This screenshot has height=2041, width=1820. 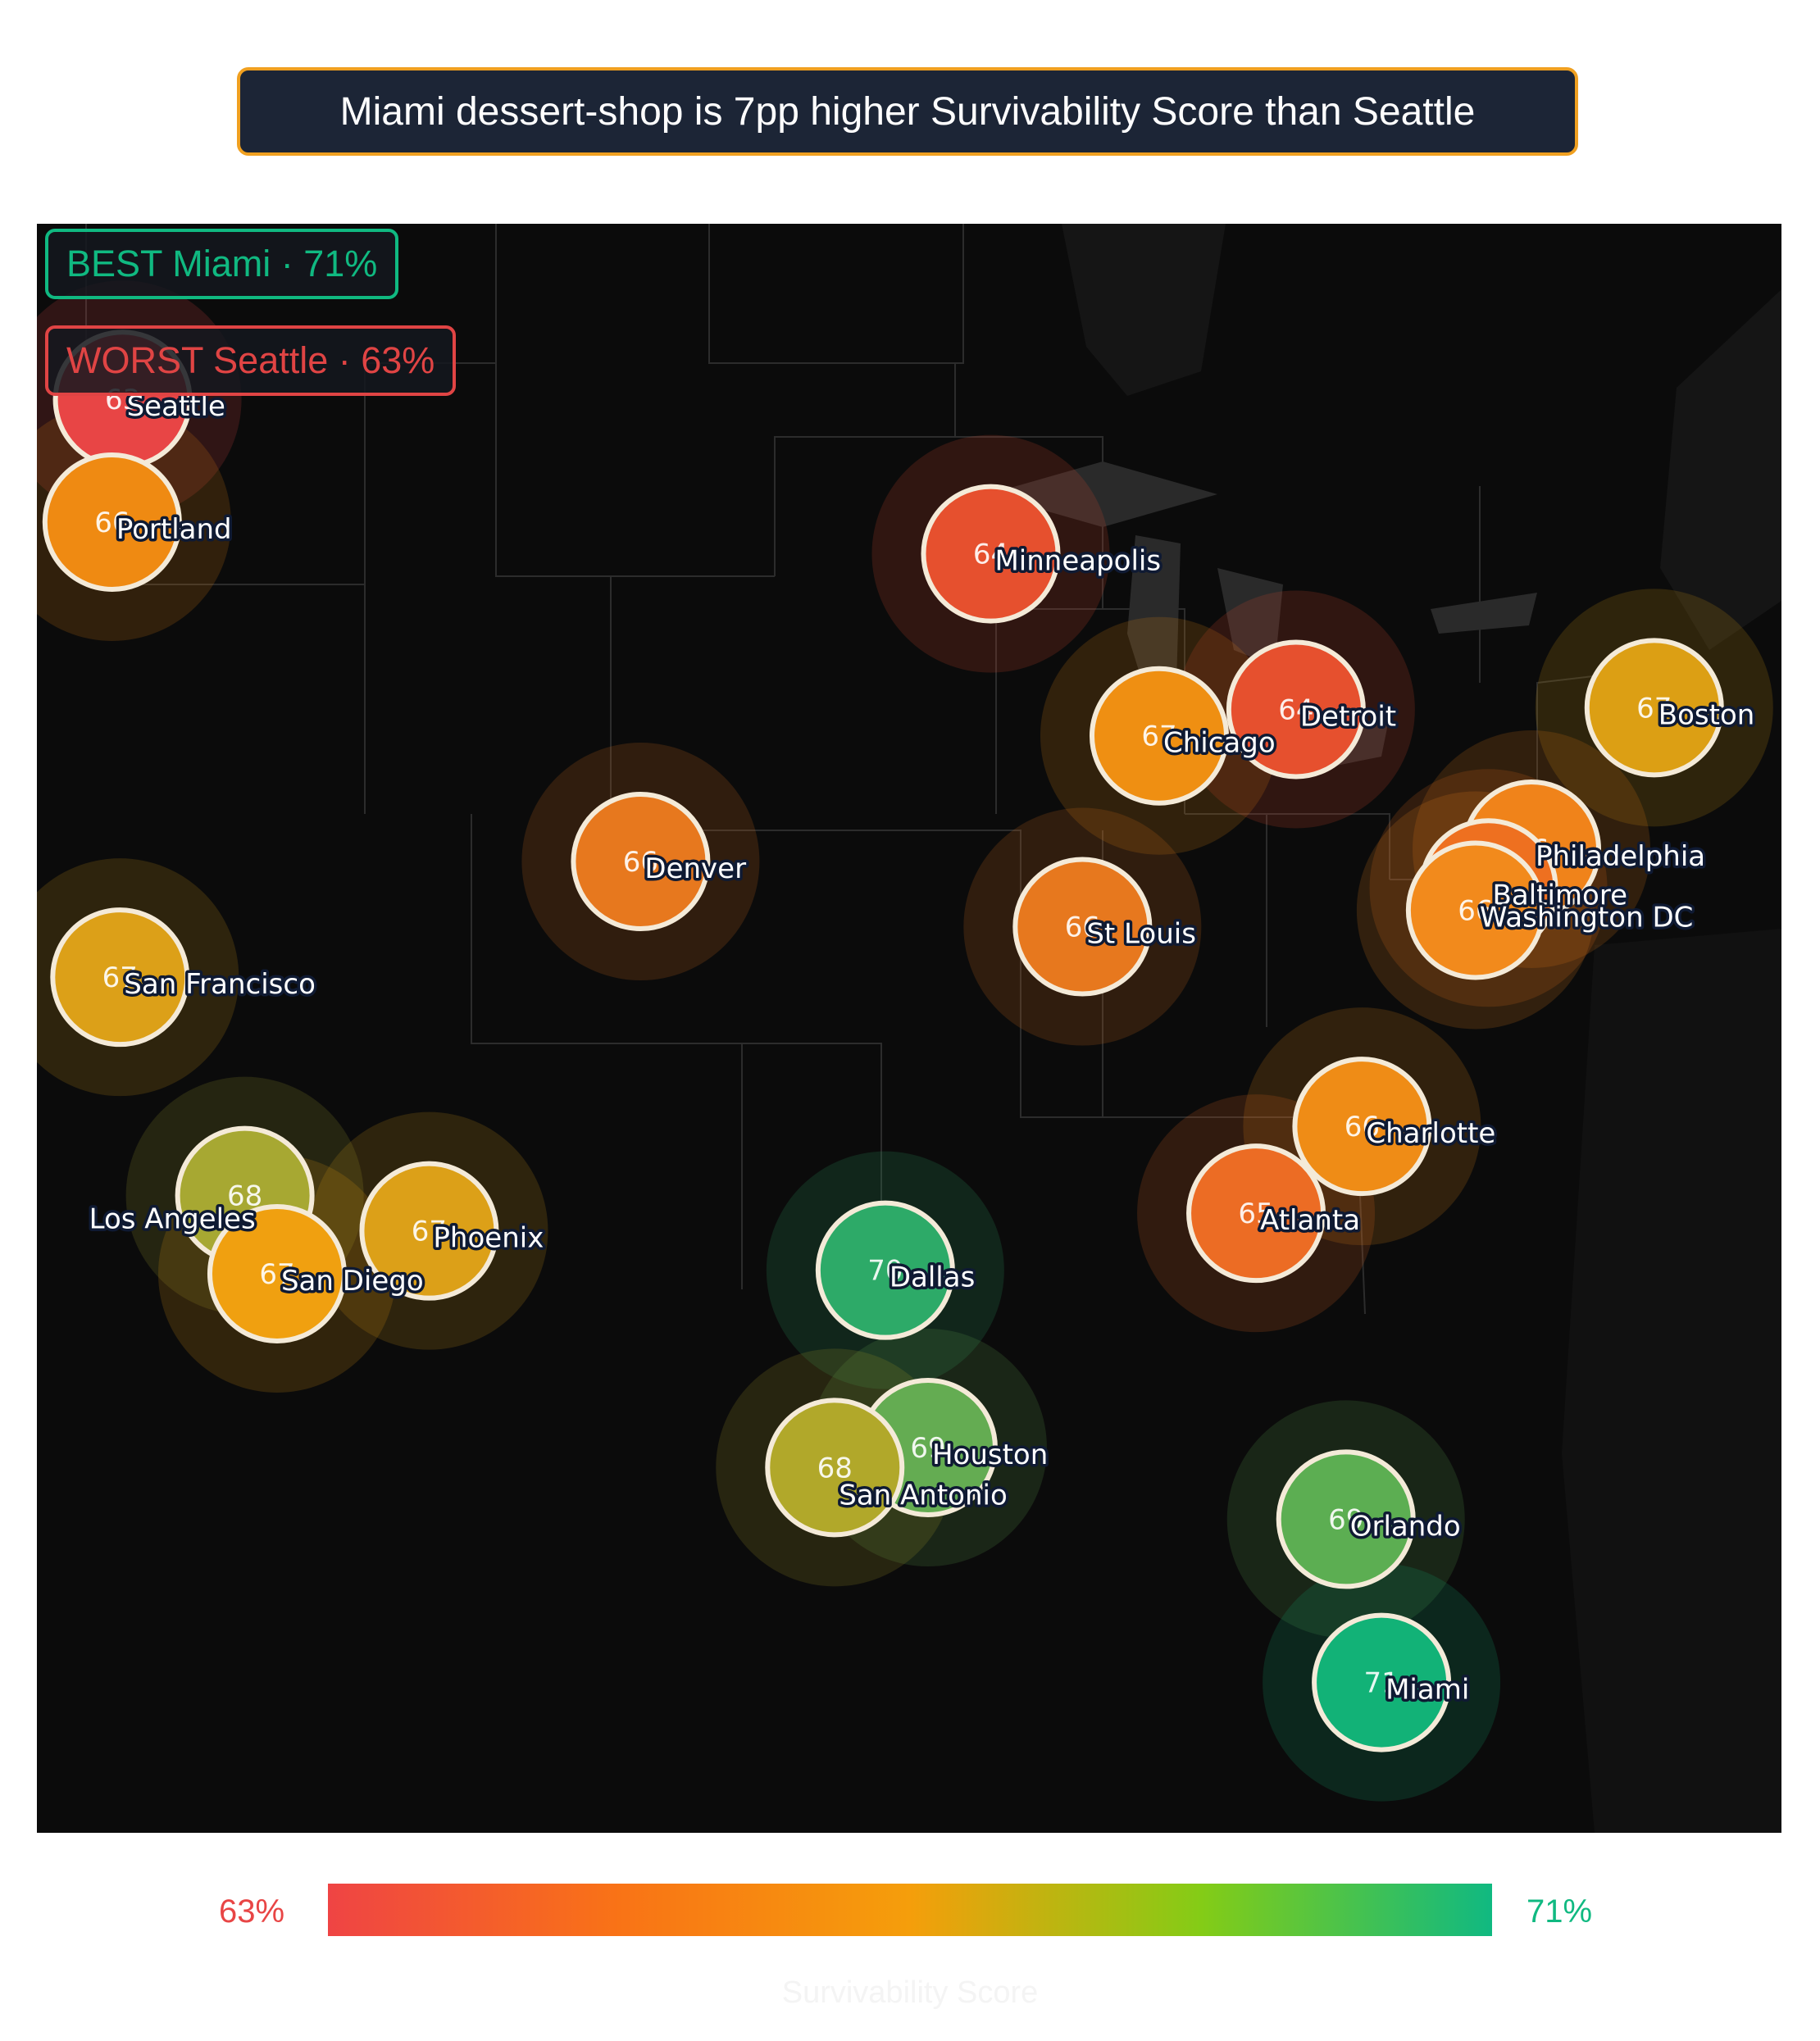 I want to click on label-denver: Denver, so click(x=695, y=868).